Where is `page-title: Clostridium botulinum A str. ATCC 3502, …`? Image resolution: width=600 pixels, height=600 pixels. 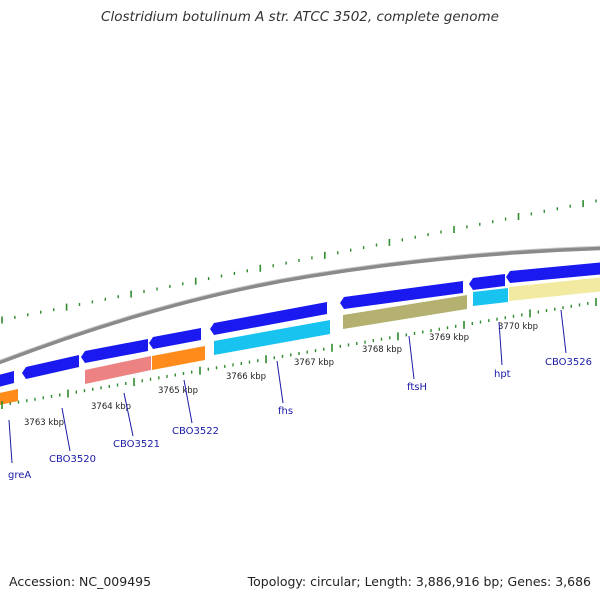 page-title: Clostridium botulinum A str. ATCC 3502, … is located at coordinates (300, 17).